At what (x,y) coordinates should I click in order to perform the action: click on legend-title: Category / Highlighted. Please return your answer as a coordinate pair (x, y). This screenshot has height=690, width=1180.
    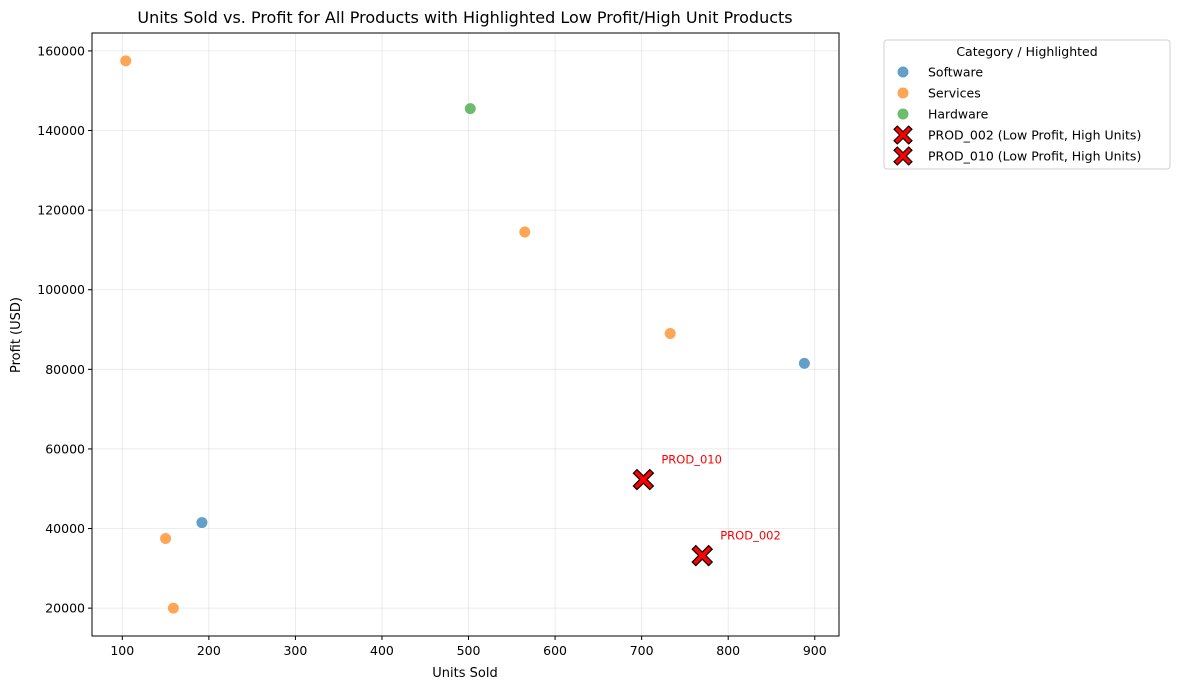
    Looking at the image, I should click on (1026, 51).